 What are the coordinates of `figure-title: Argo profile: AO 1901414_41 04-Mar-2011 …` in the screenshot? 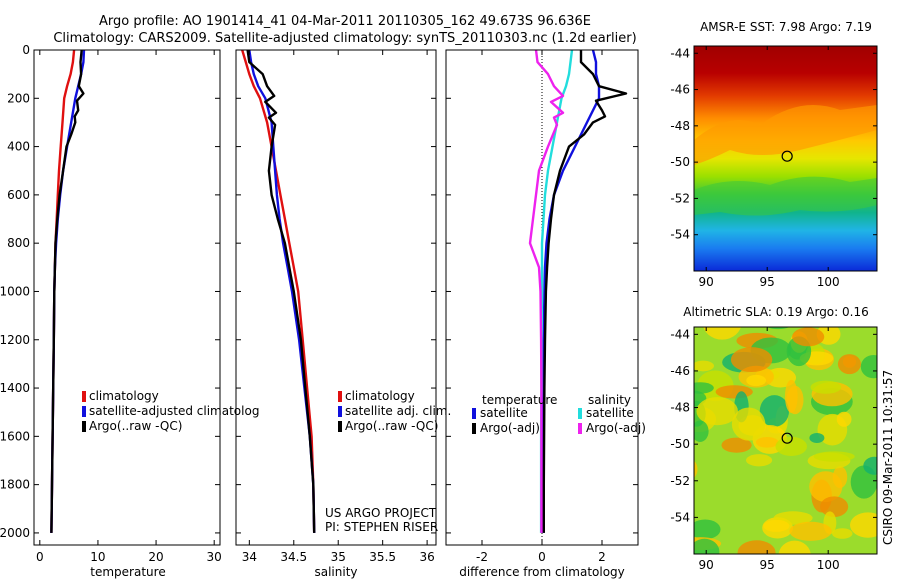 It's located at (345, 21).